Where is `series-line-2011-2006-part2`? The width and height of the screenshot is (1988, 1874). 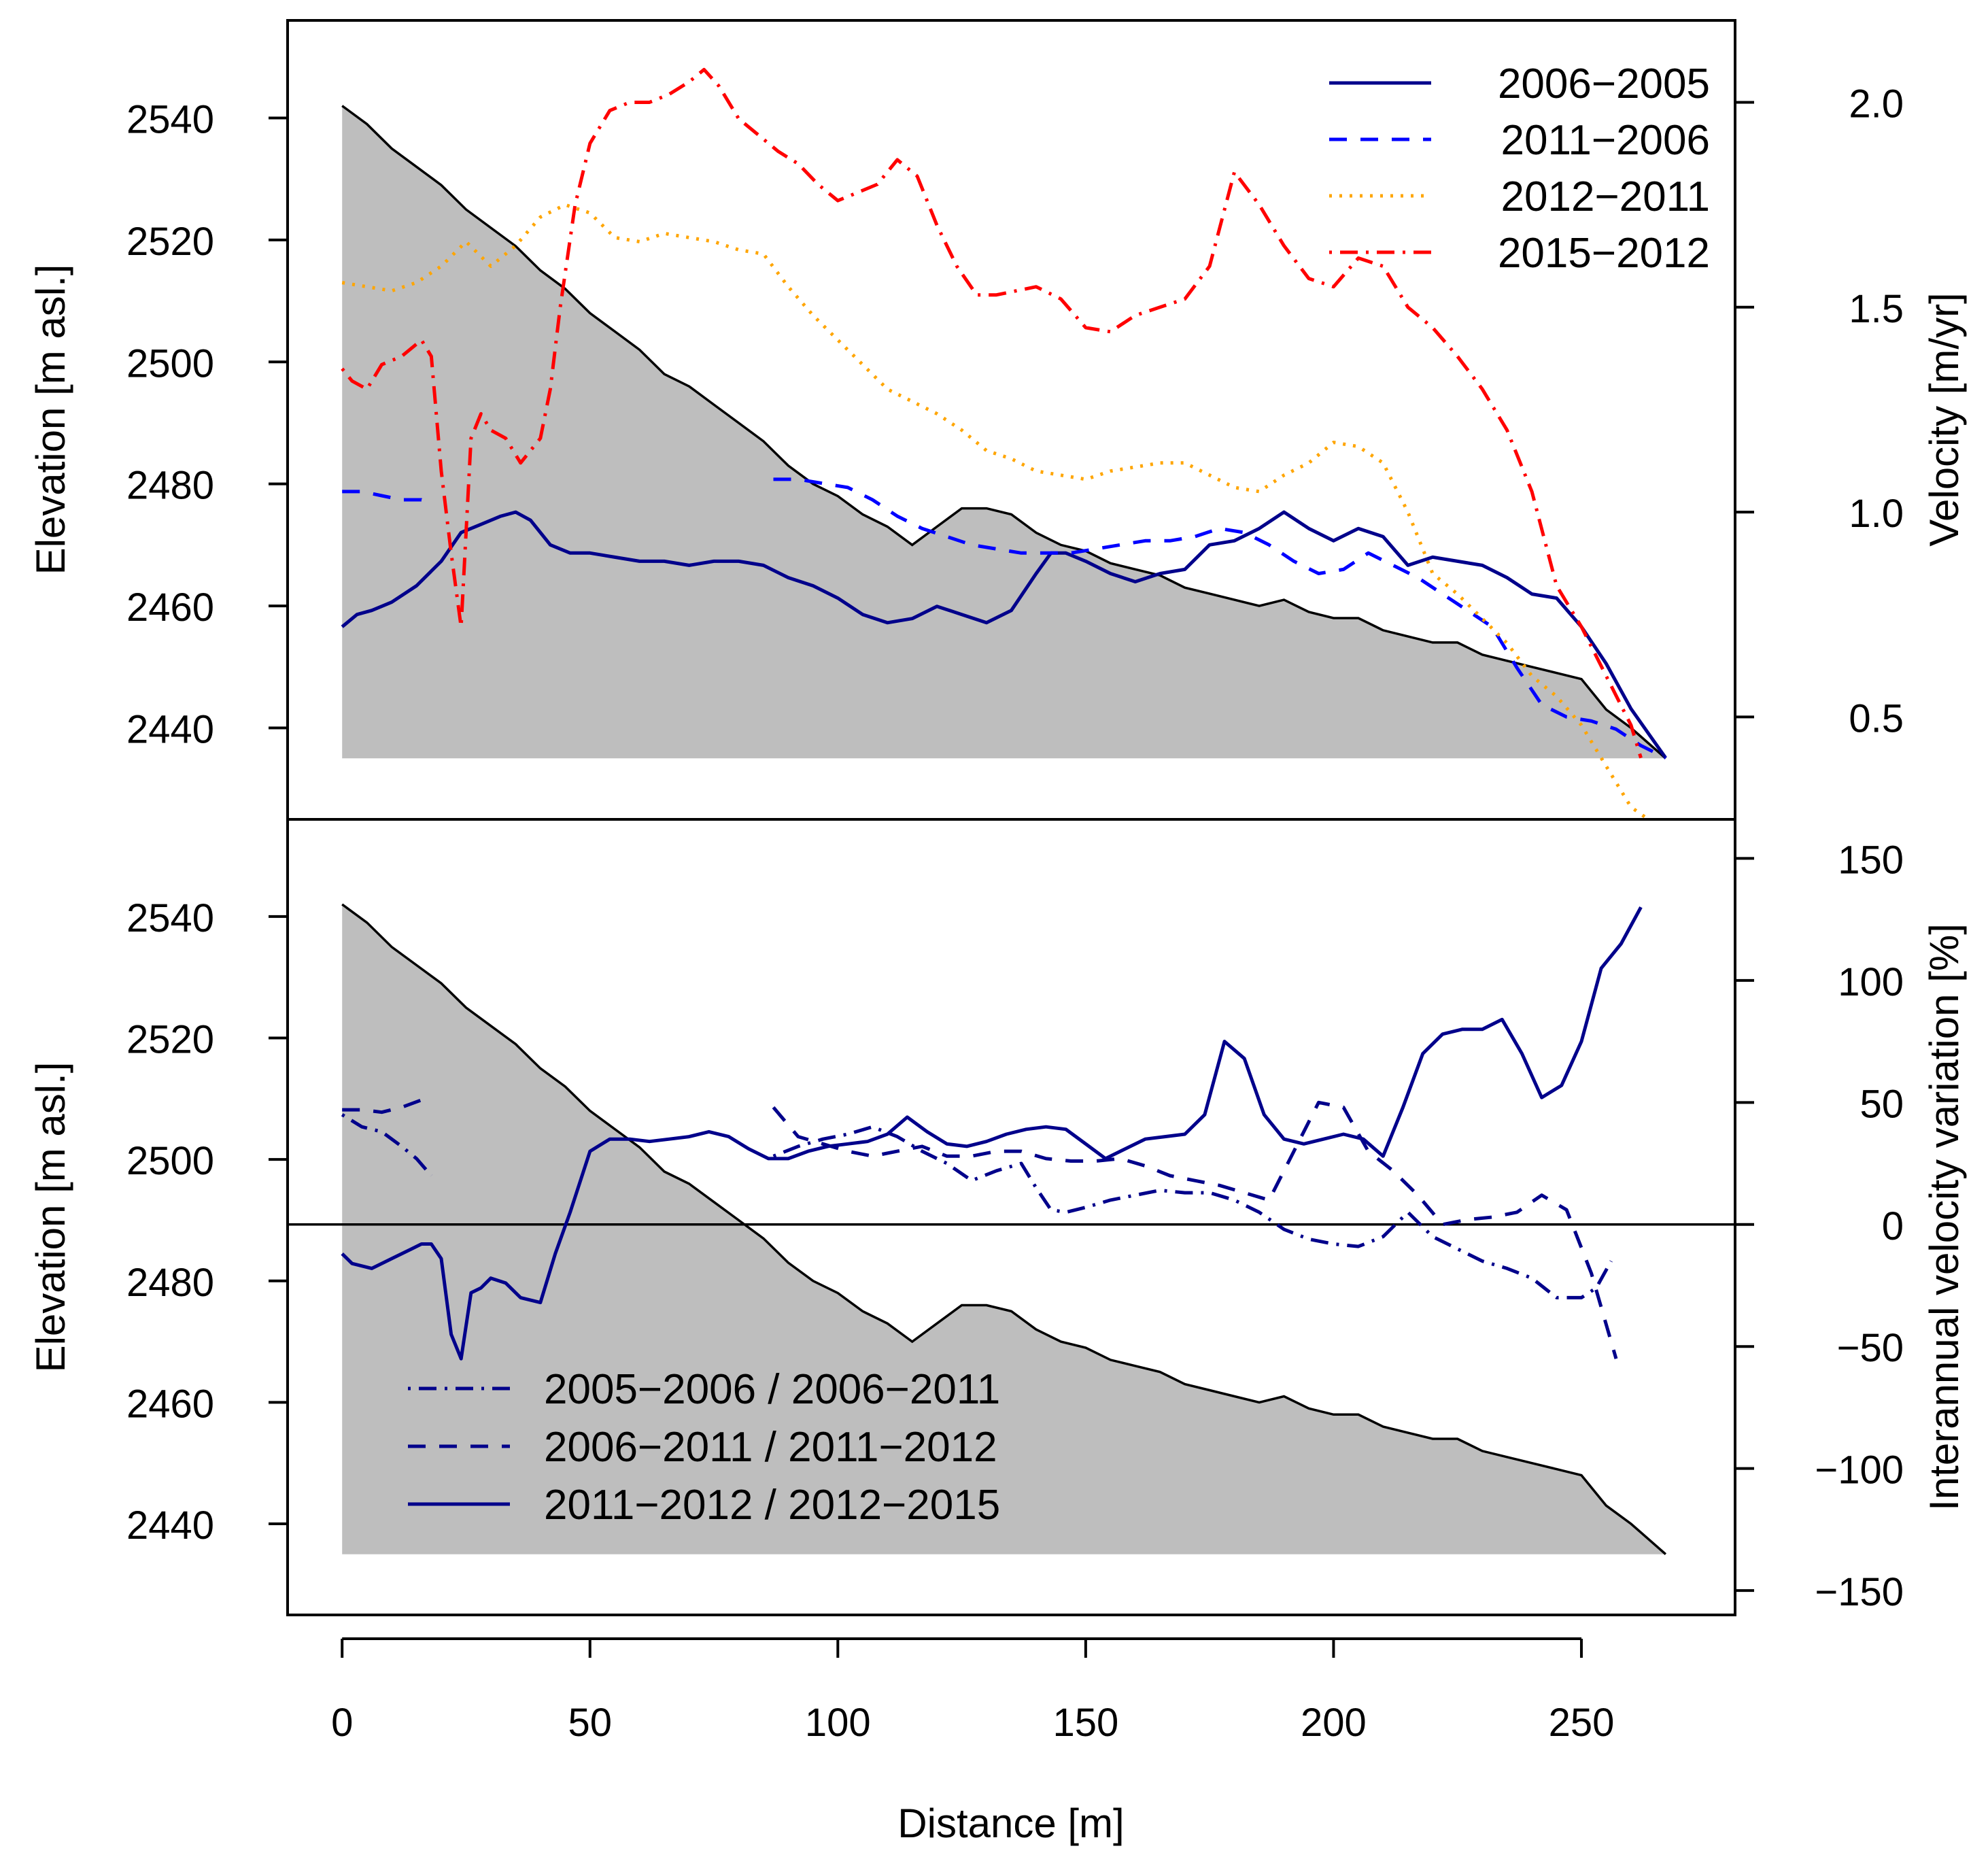
series-line-2011-2006-part2 is located at coordinates (1220, 619).